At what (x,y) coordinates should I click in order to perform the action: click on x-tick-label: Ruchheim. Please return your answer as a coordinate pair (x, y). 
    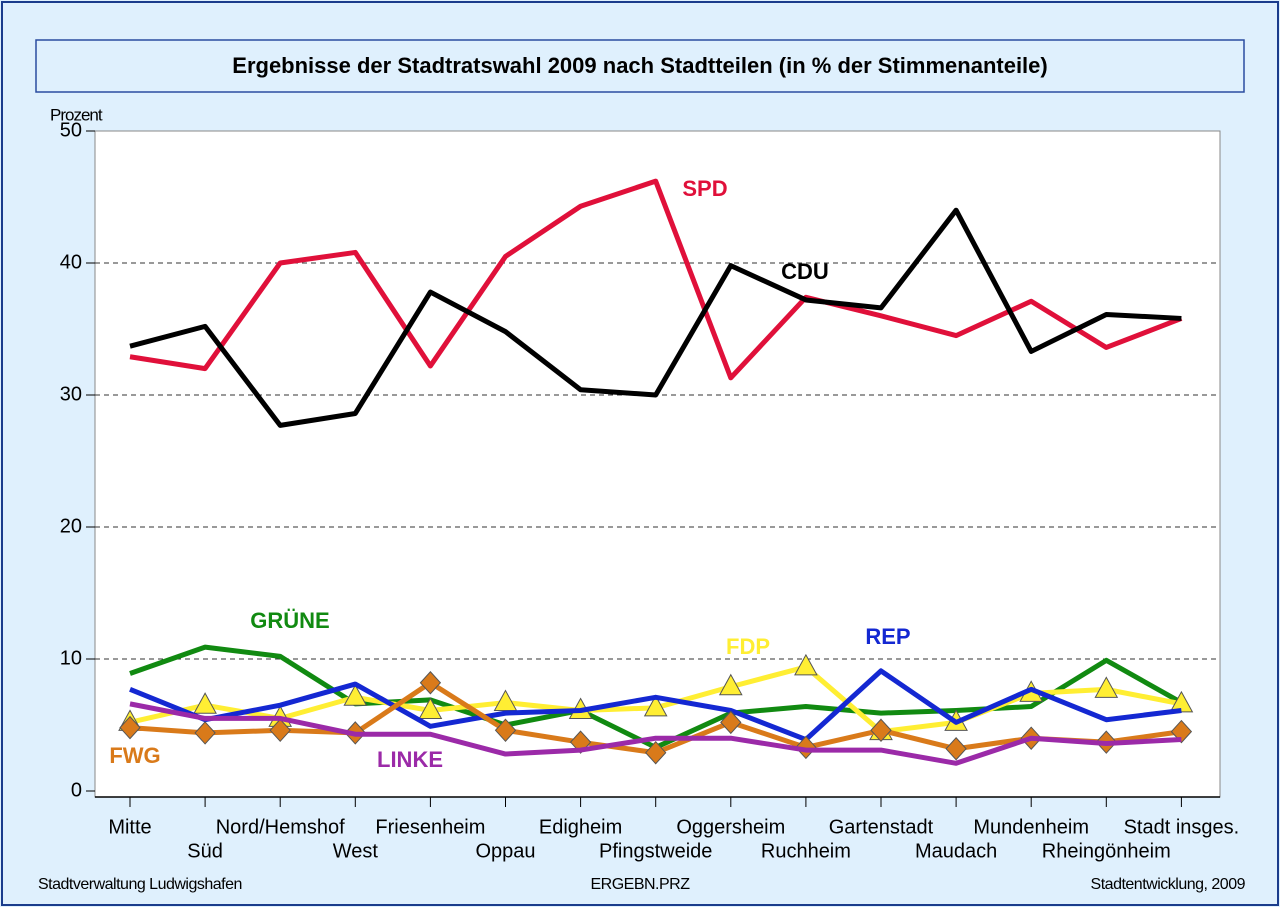
    Looking at the image, I should click on (806, 851).